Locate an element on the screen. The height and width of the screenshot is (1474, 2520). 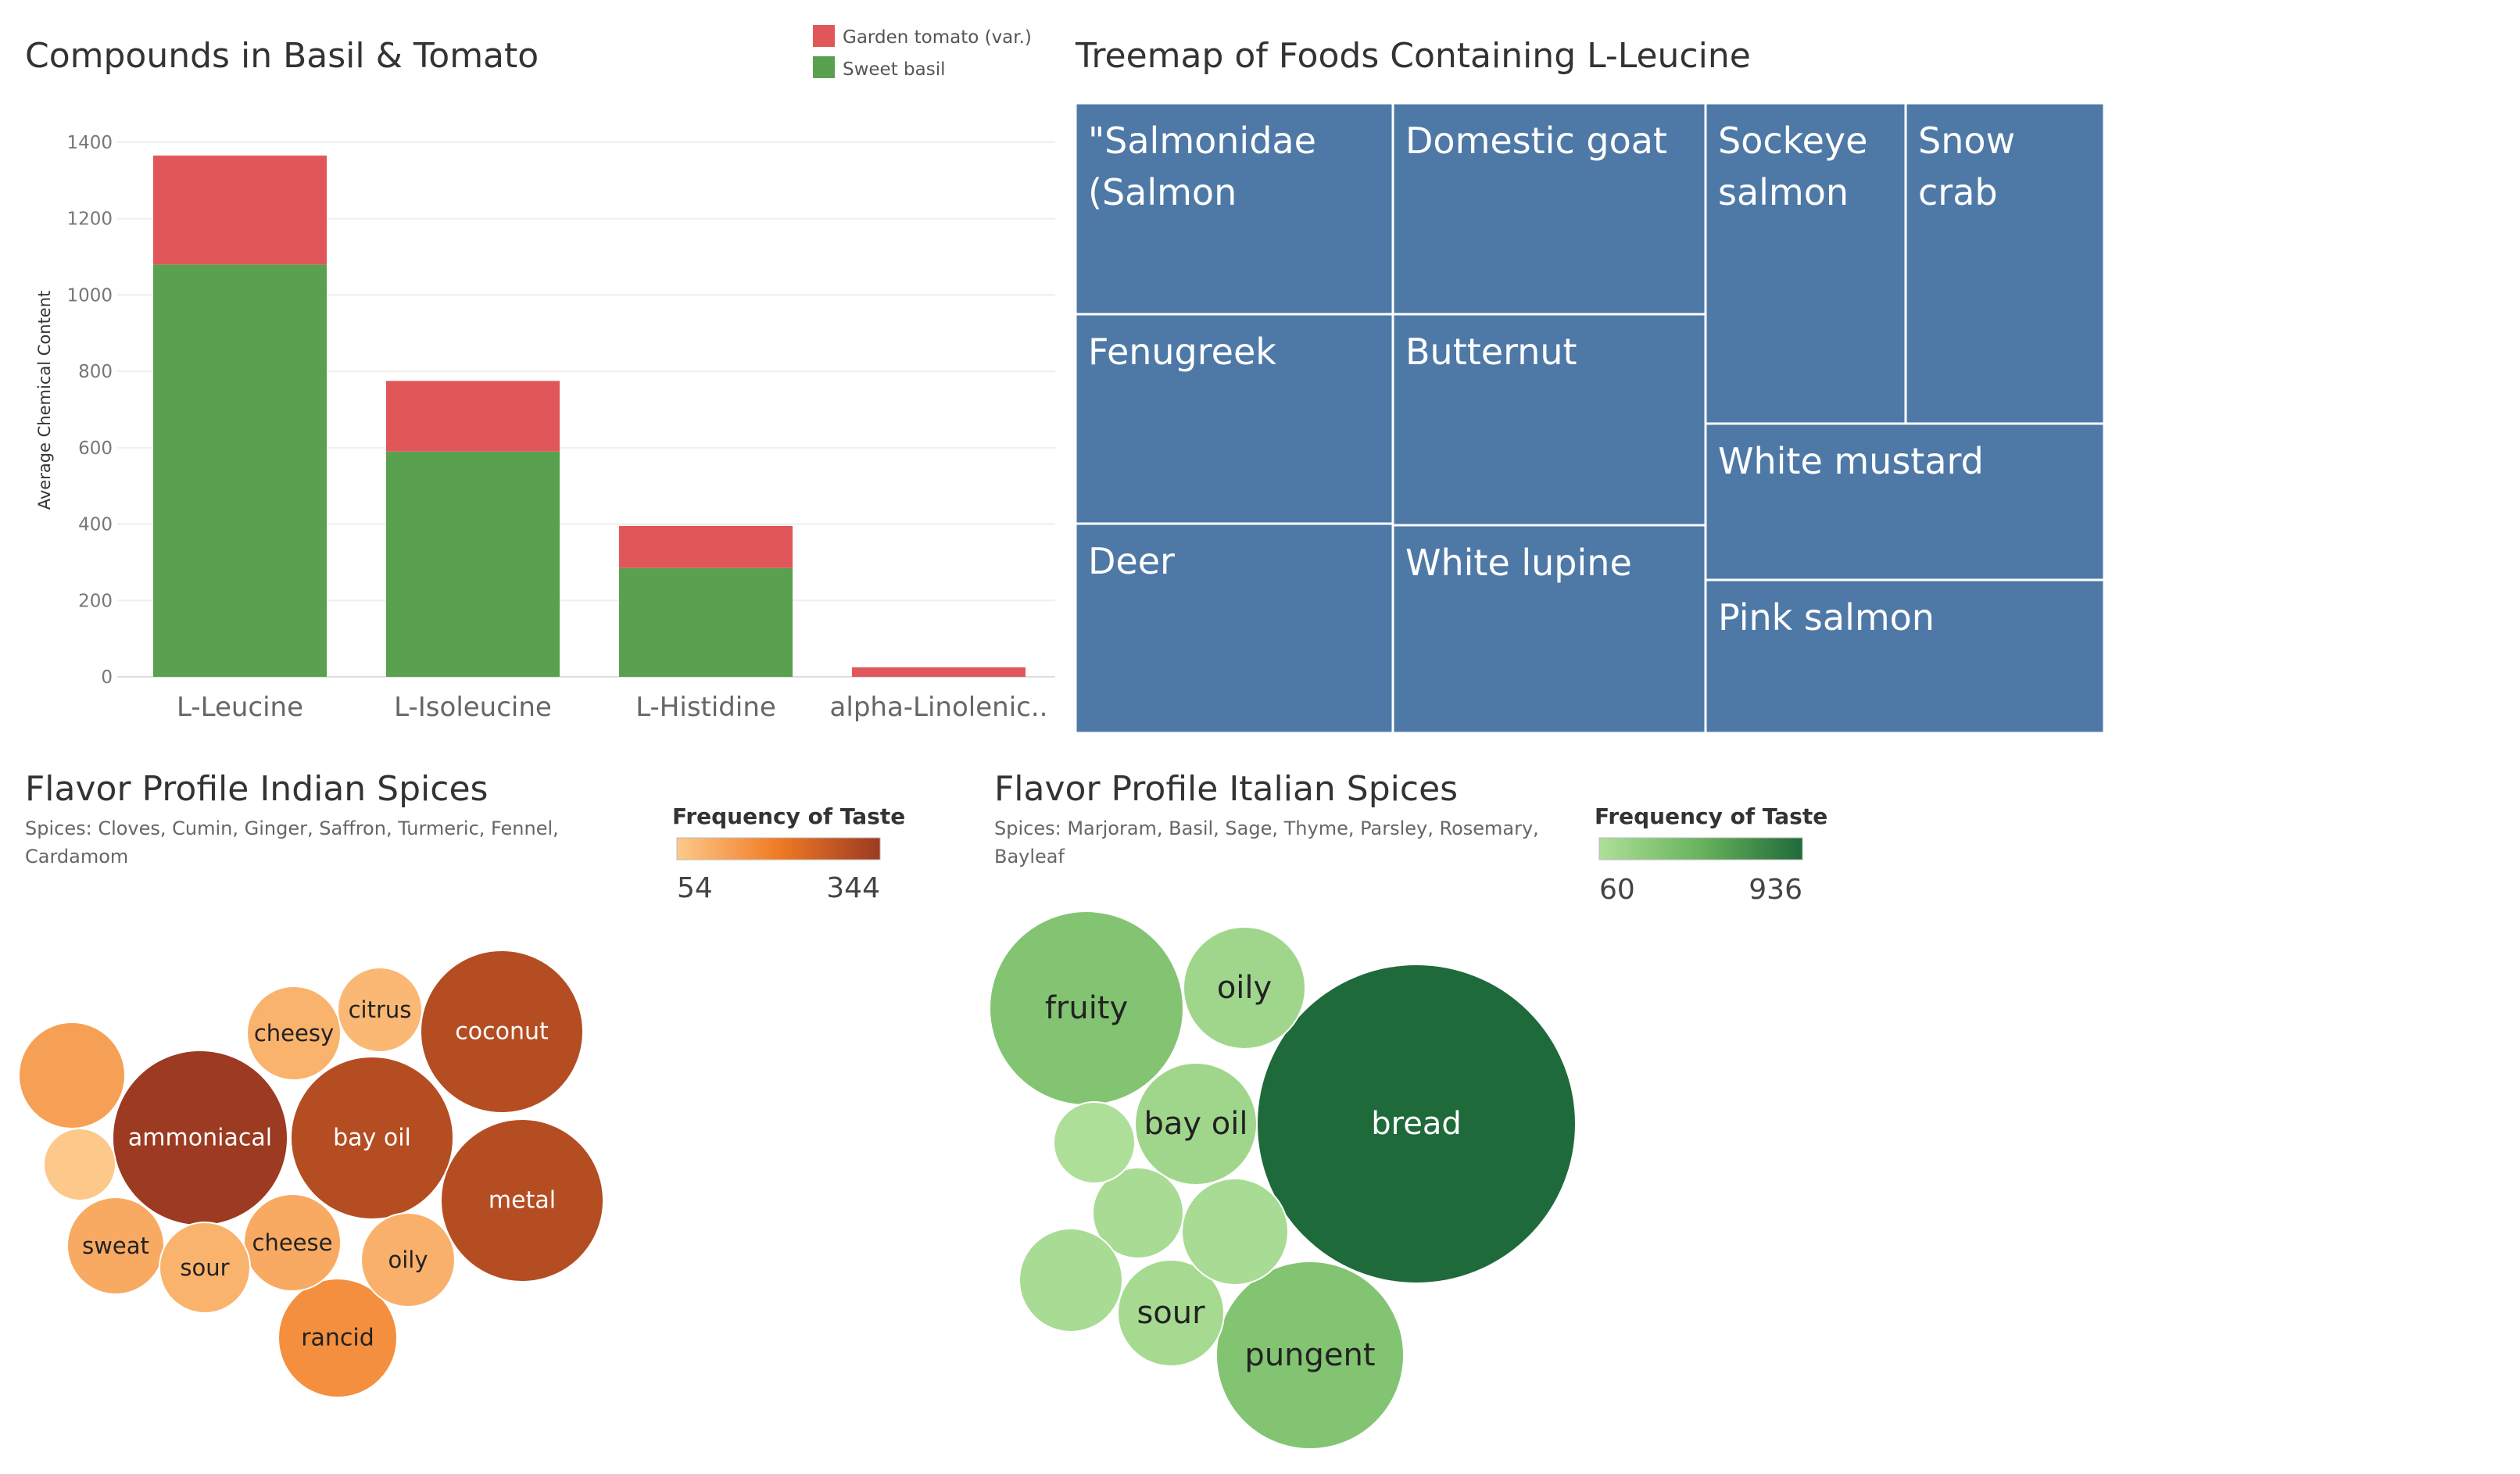
bar-l-leucine-garden-tomato-var is located at coordinates (240, 210).